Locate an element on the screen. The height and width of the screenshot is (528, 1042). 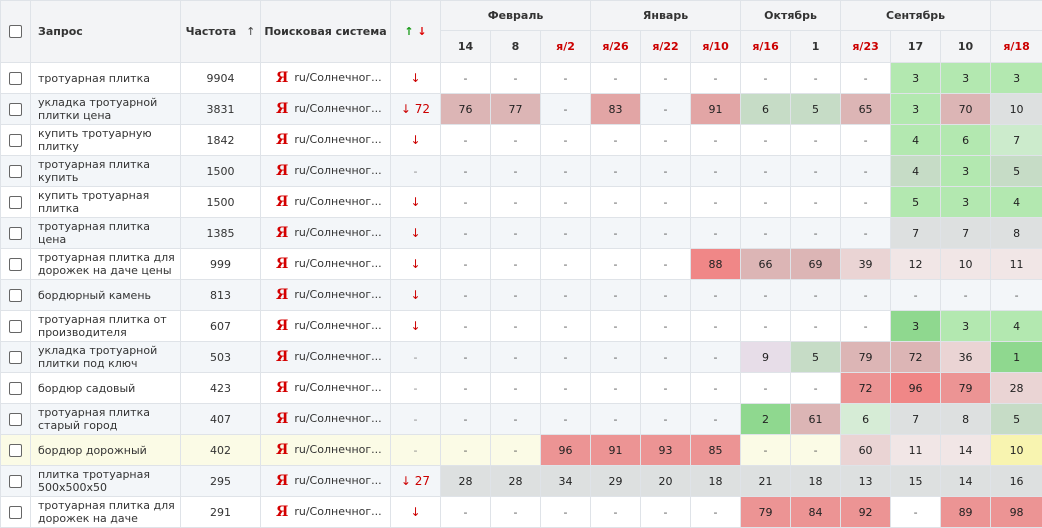
position-cell: 79 is located at coordinates (966, 388).